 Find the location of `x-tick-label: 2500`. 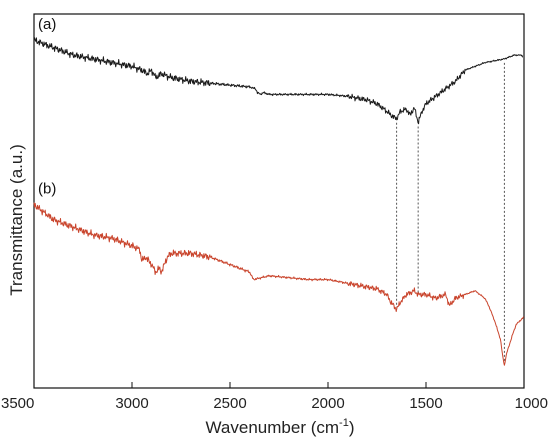

x-tick-label: 2500 is located at coordinates (229, 403).